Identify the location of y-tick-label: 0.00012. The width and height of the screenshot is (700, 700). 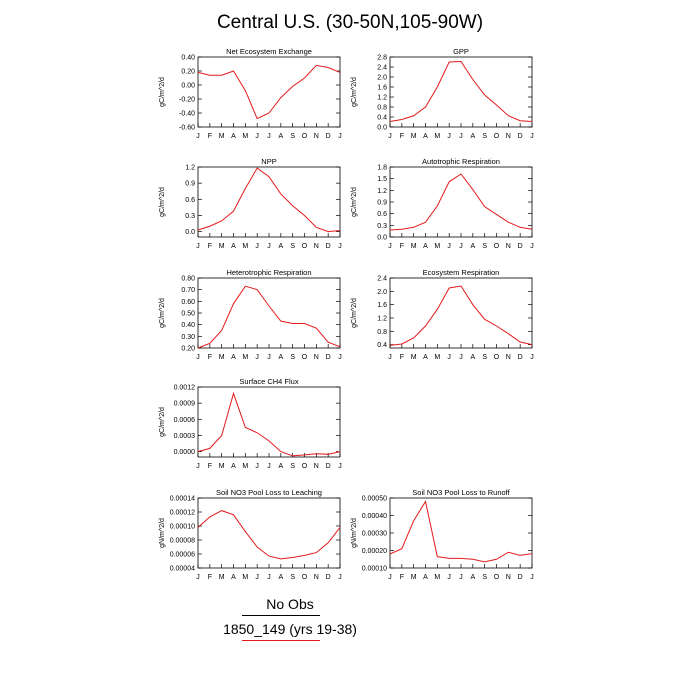
(182, 513).